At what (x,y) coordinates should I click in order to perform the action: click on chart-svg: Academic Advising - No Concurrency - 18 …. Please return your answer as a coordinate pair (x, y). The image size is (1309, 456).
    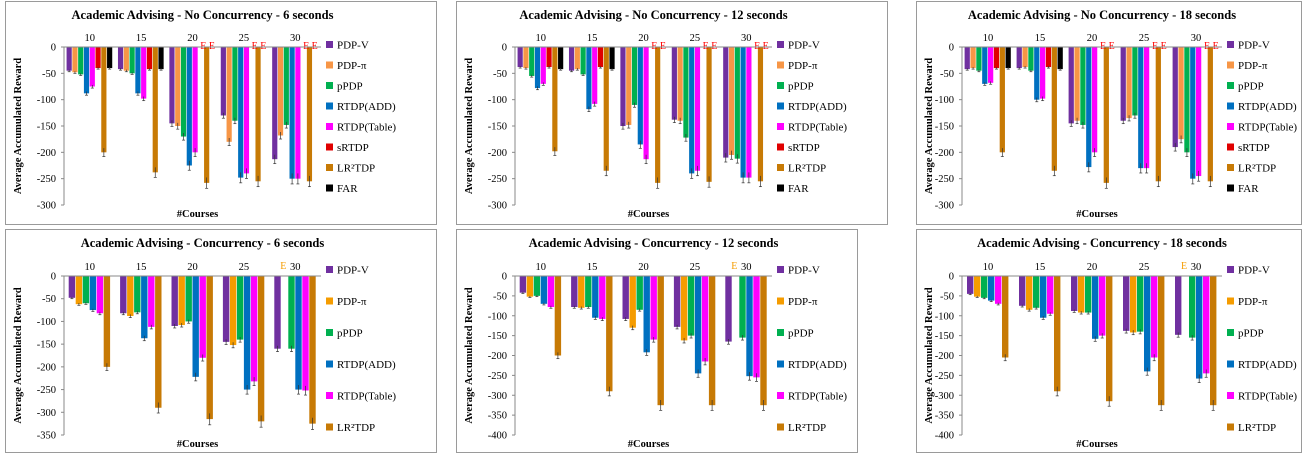
    Looking at the image, I should click on (1110, 114).